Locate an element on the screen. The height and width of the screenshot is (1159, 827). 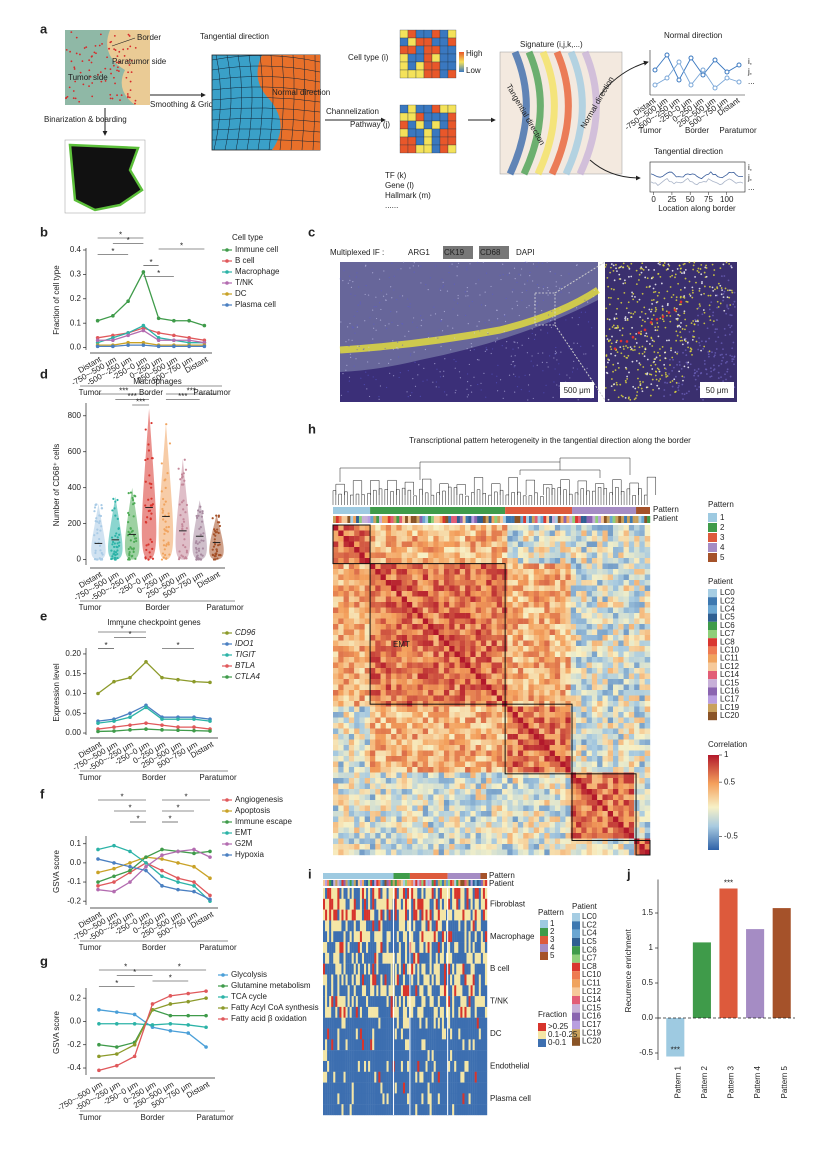
zoom-line is located at coordinates (580, 277).